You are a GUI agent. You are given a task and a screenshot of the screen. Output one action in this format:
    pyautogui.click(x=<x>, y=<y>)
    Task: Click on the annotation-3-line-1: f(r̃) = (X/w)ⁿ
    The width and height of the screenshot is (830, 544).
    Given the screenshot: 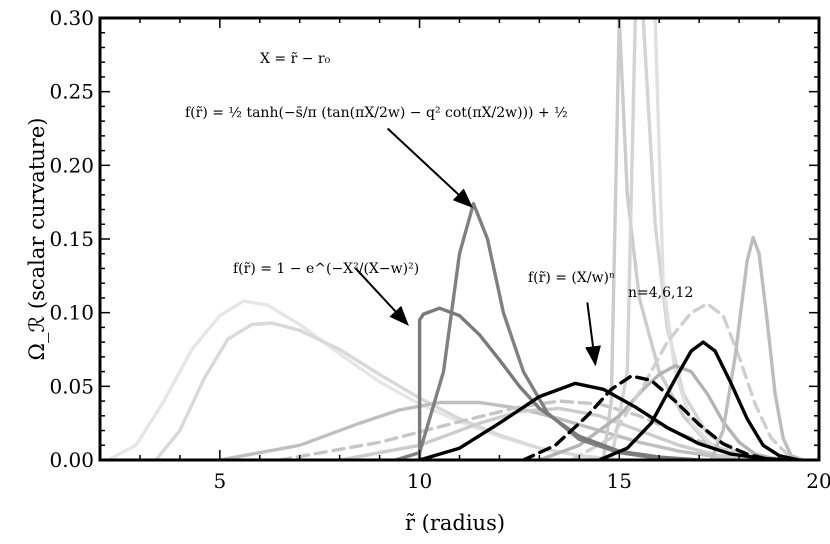 What is the action you would take?
    pyautogui.click(x=571, y=278)
    